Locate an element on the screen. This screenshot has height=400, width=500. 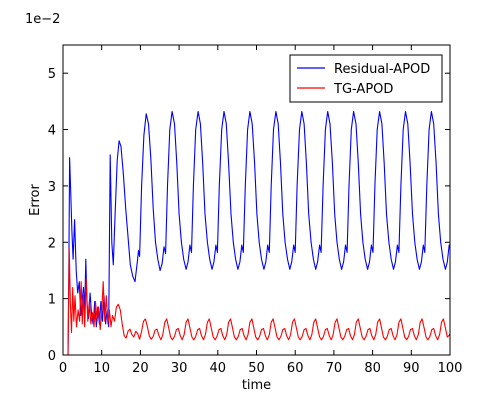
y-tick-label: 4 is located at coordinates (52, 131).